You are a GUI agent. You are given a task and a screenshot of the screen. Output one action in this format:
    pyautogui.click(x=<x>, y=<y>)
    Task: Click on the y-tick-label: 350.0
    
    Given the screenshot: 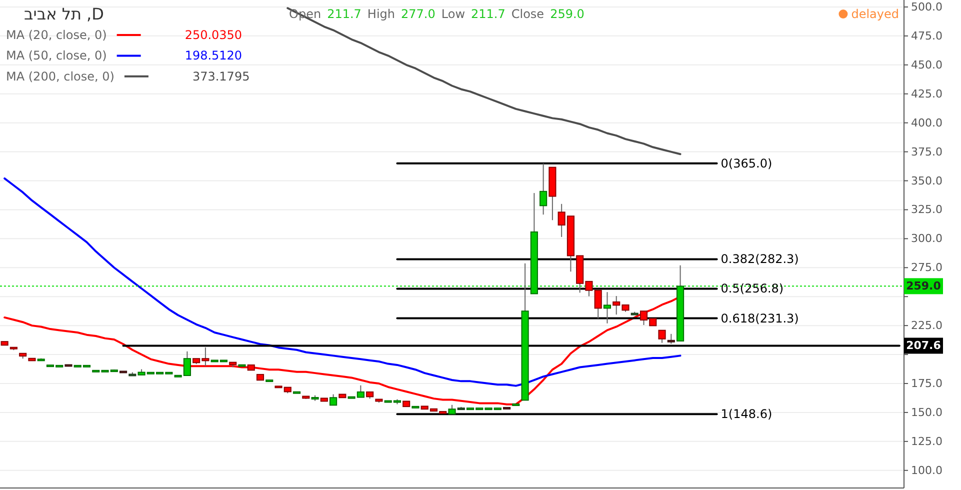 What is the action you would take?
    pyautogui.click(x=926, y=181)
    